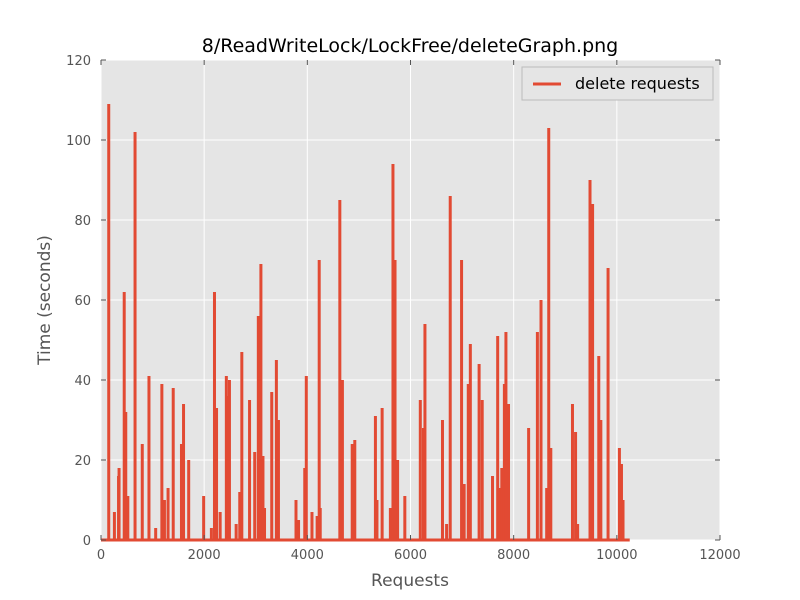  What do you see at coordinates (410, 555) in the screenshot?
I see `x-tick-label: 6000` at bounding box center [410, 555].